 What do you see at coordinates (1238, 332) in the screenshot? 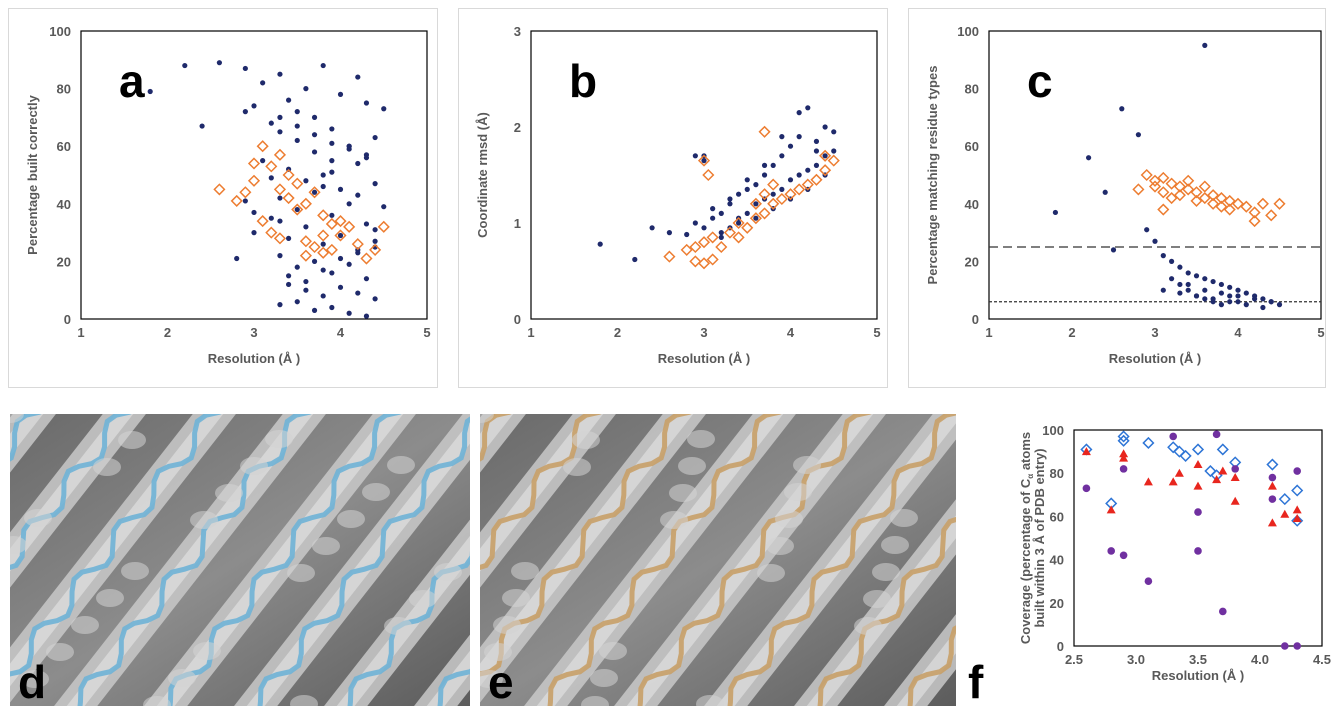
I see `x-tick-label: 4` at bounding box center [1238, 332].